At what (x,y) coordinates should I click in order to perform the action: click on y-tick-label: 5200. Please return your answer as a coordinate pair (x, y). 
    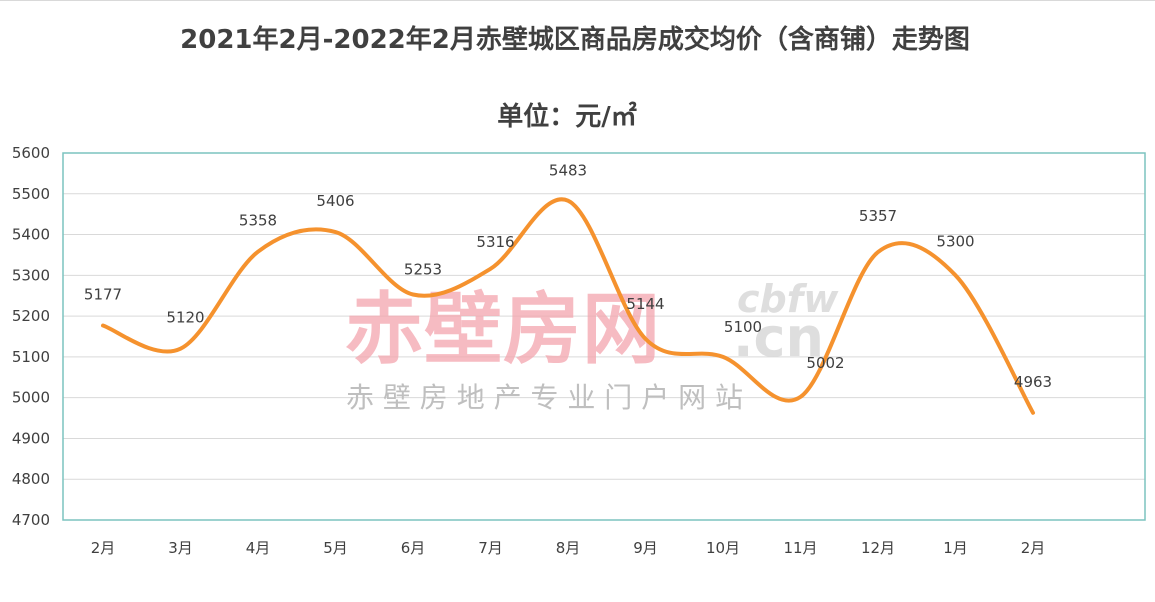
    Looking at the image, I should click on (31, 316).